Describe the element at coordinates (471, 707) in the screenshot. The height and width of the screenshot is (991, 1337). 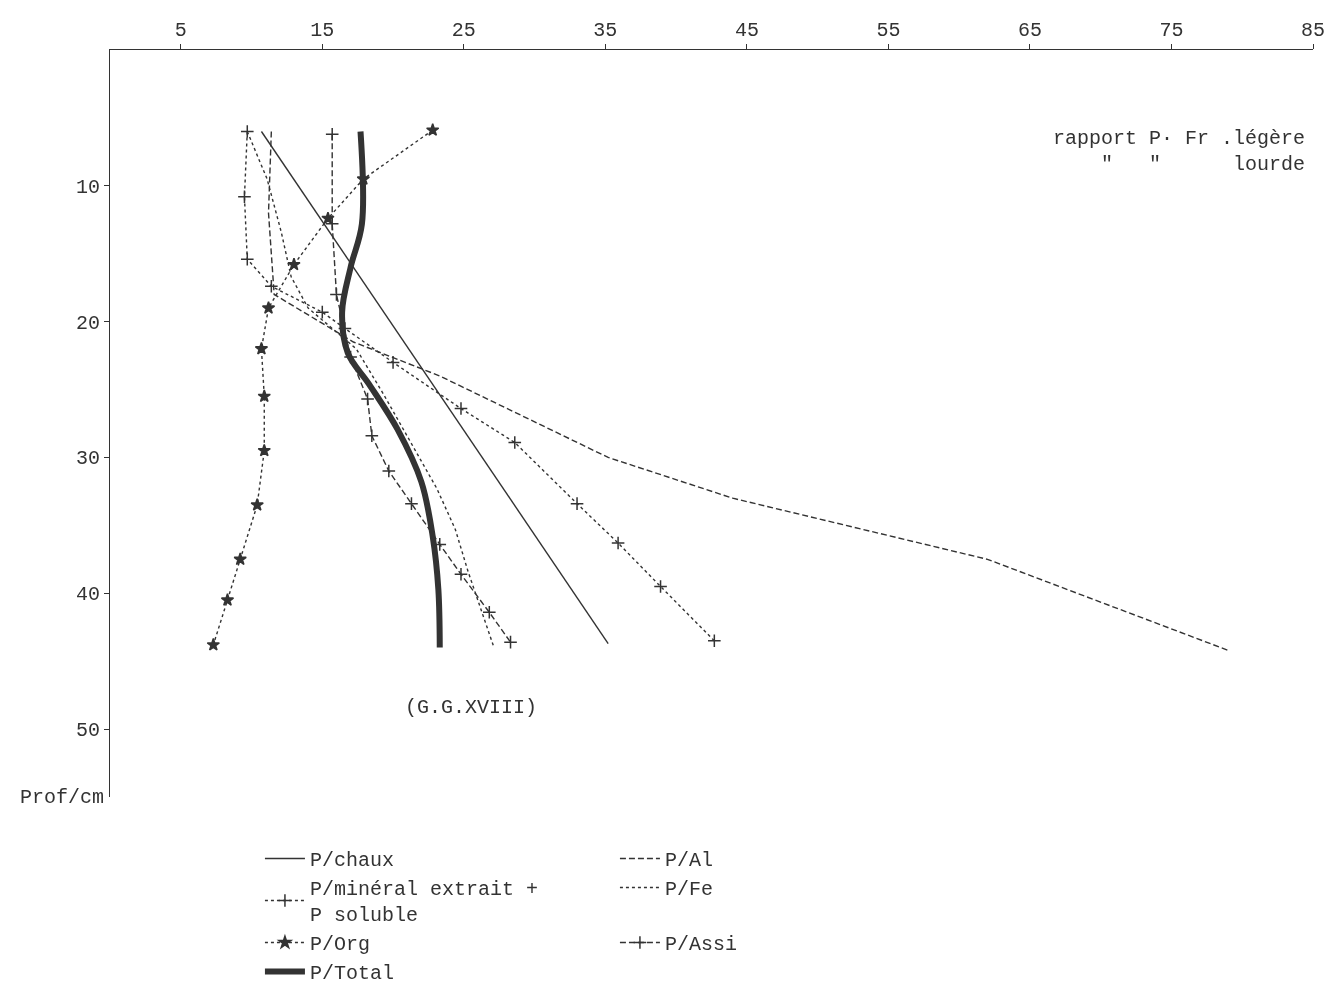
I see `annotation: (G.G.XVIII)` at that location.